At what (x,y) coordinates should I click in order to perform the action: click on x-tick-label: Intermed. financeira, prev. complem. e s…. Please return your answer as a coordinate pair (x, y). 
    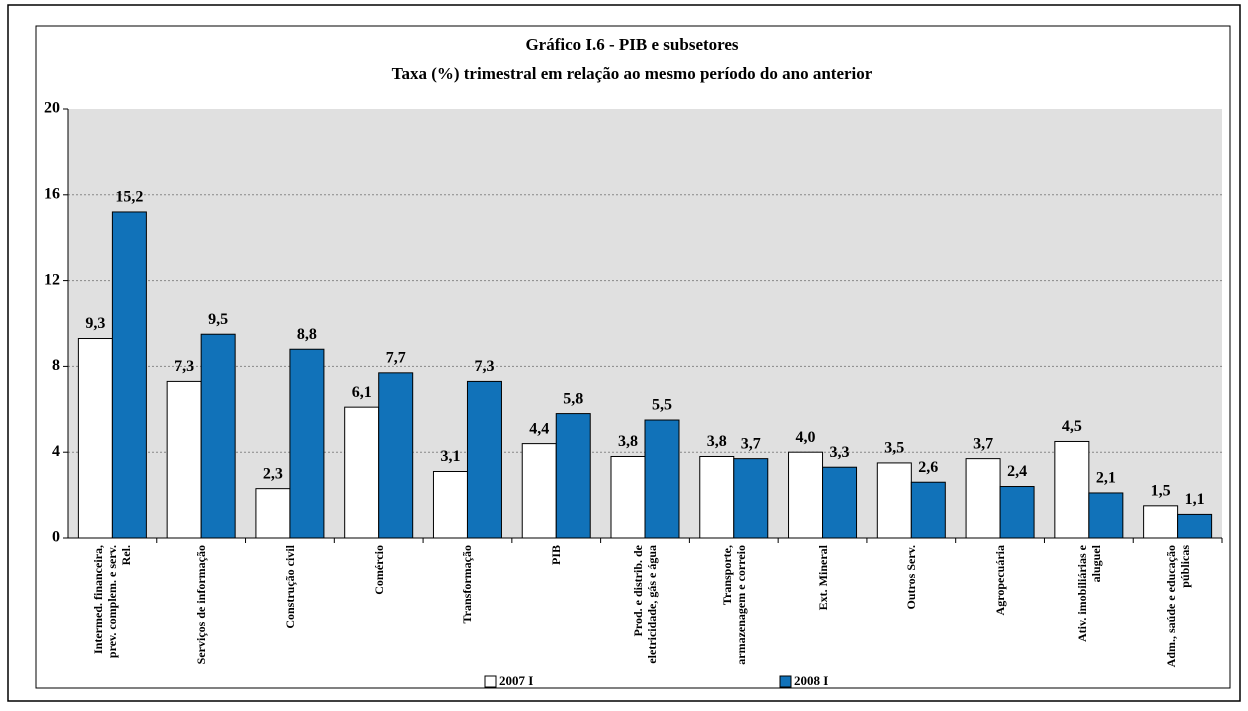
    Looking at the image, I should click on (112, 602).